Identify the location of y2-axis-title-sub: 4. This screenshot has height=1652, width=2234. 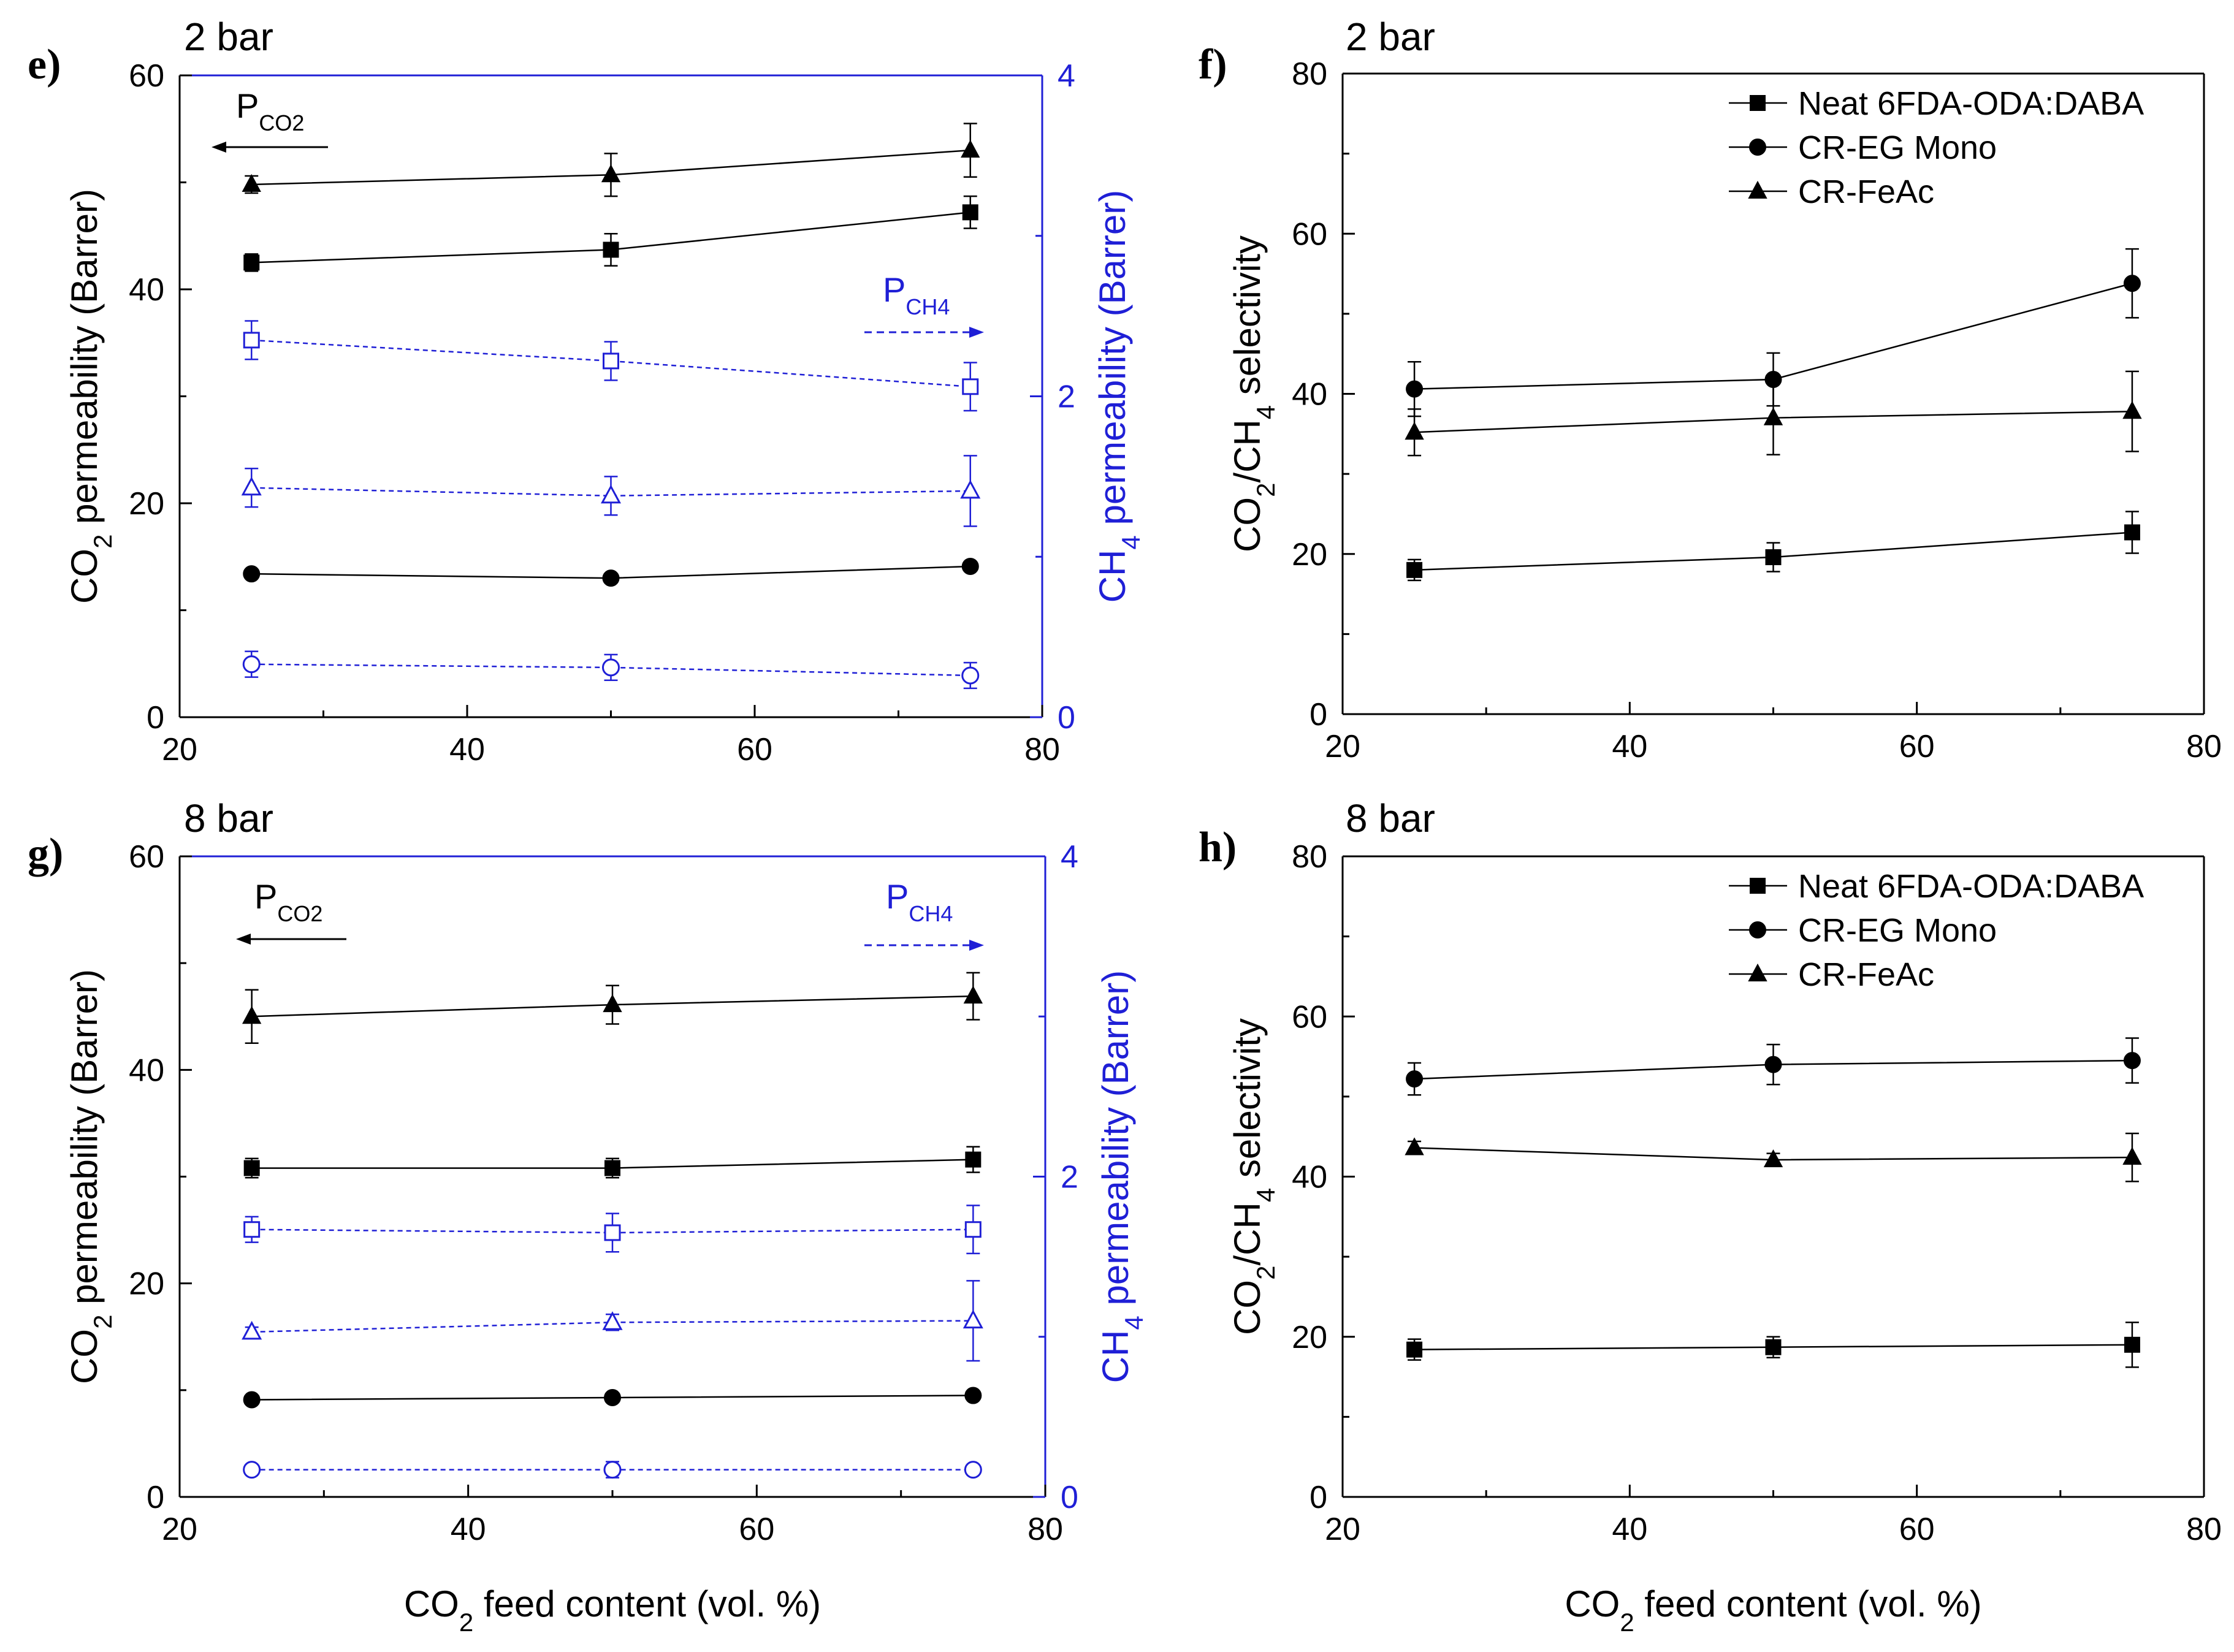
(1130, 542).